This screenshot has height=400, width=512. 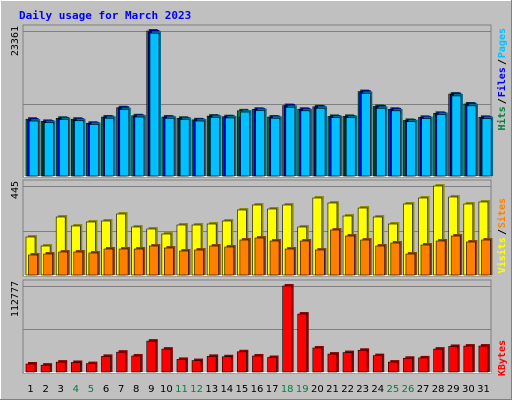 I want to click on x-tick-label-31: 31, so click(x=483, y=389).